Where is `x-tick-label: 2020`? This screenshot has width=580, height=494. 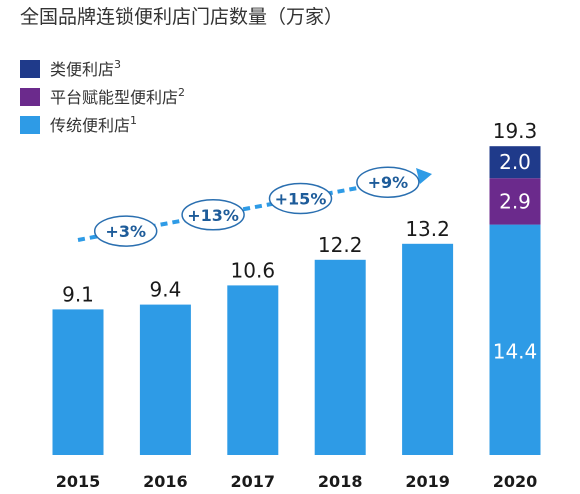
x-tick-label: 2020 is located at coordinates (515, 481).